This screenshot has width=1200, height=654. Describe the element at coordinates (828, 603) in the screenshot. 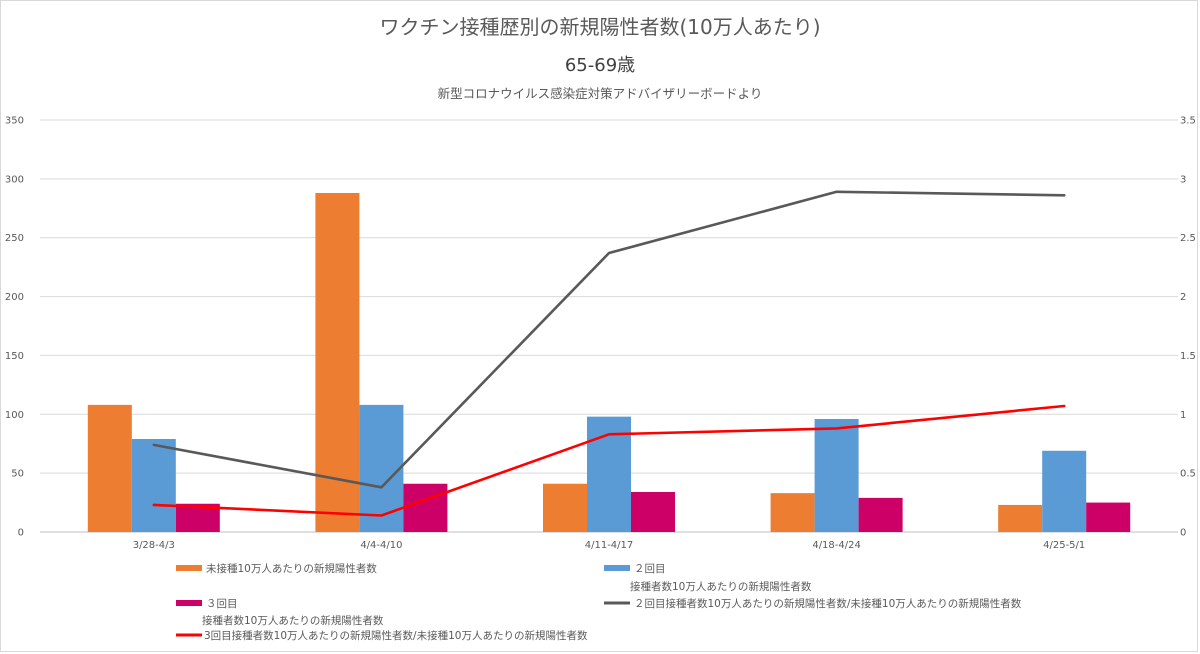

I see `legend-label-ratio-dose2: ２回目接種者数10万人あたりの新規陽性者数/未接種10万人あたりの新規陽性者数` at that location.